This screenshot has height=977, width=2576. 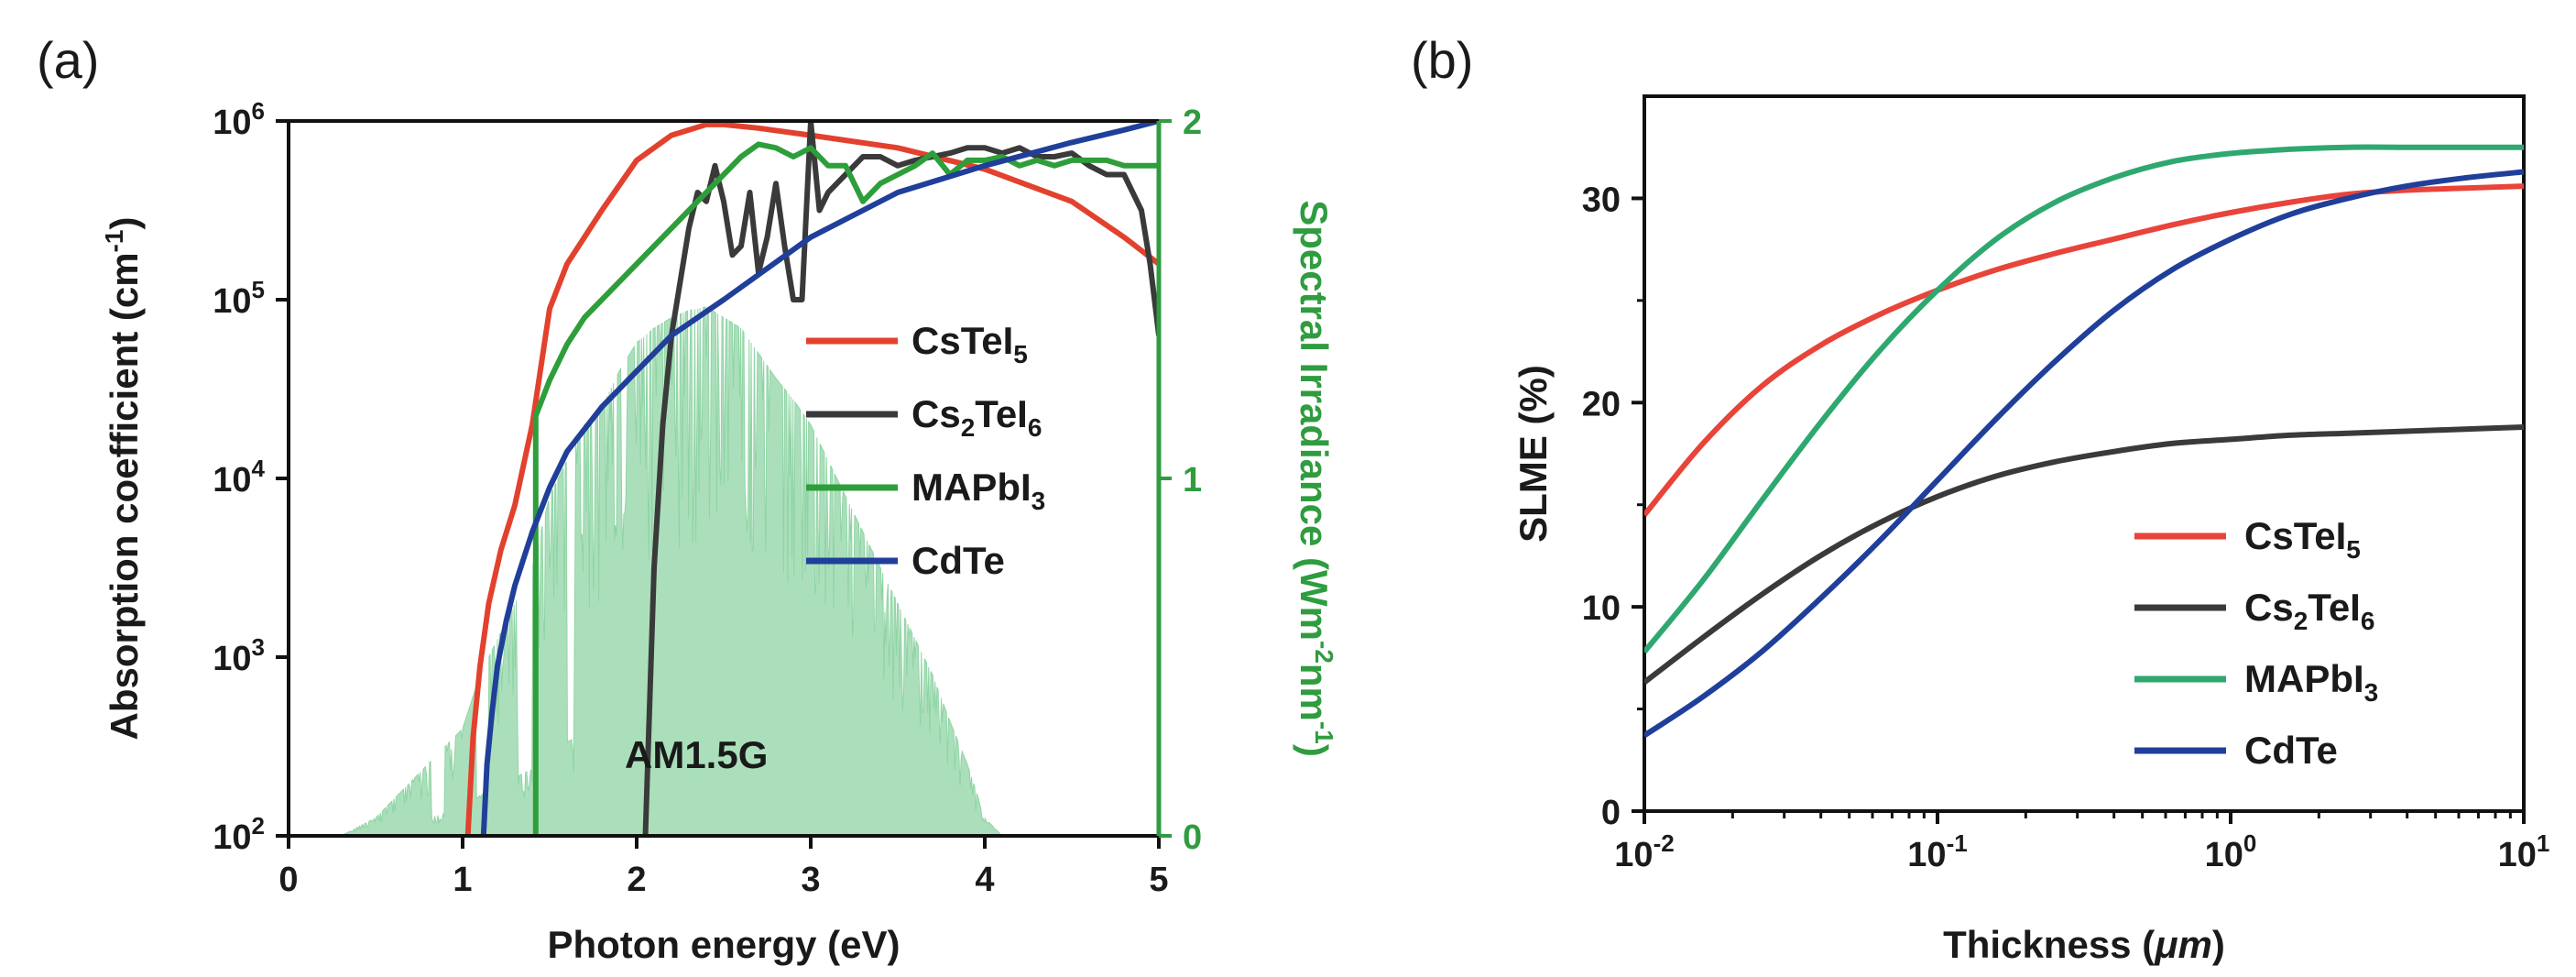 I want to click on y-tick-label-a: 10², so click(x=239, y=834).